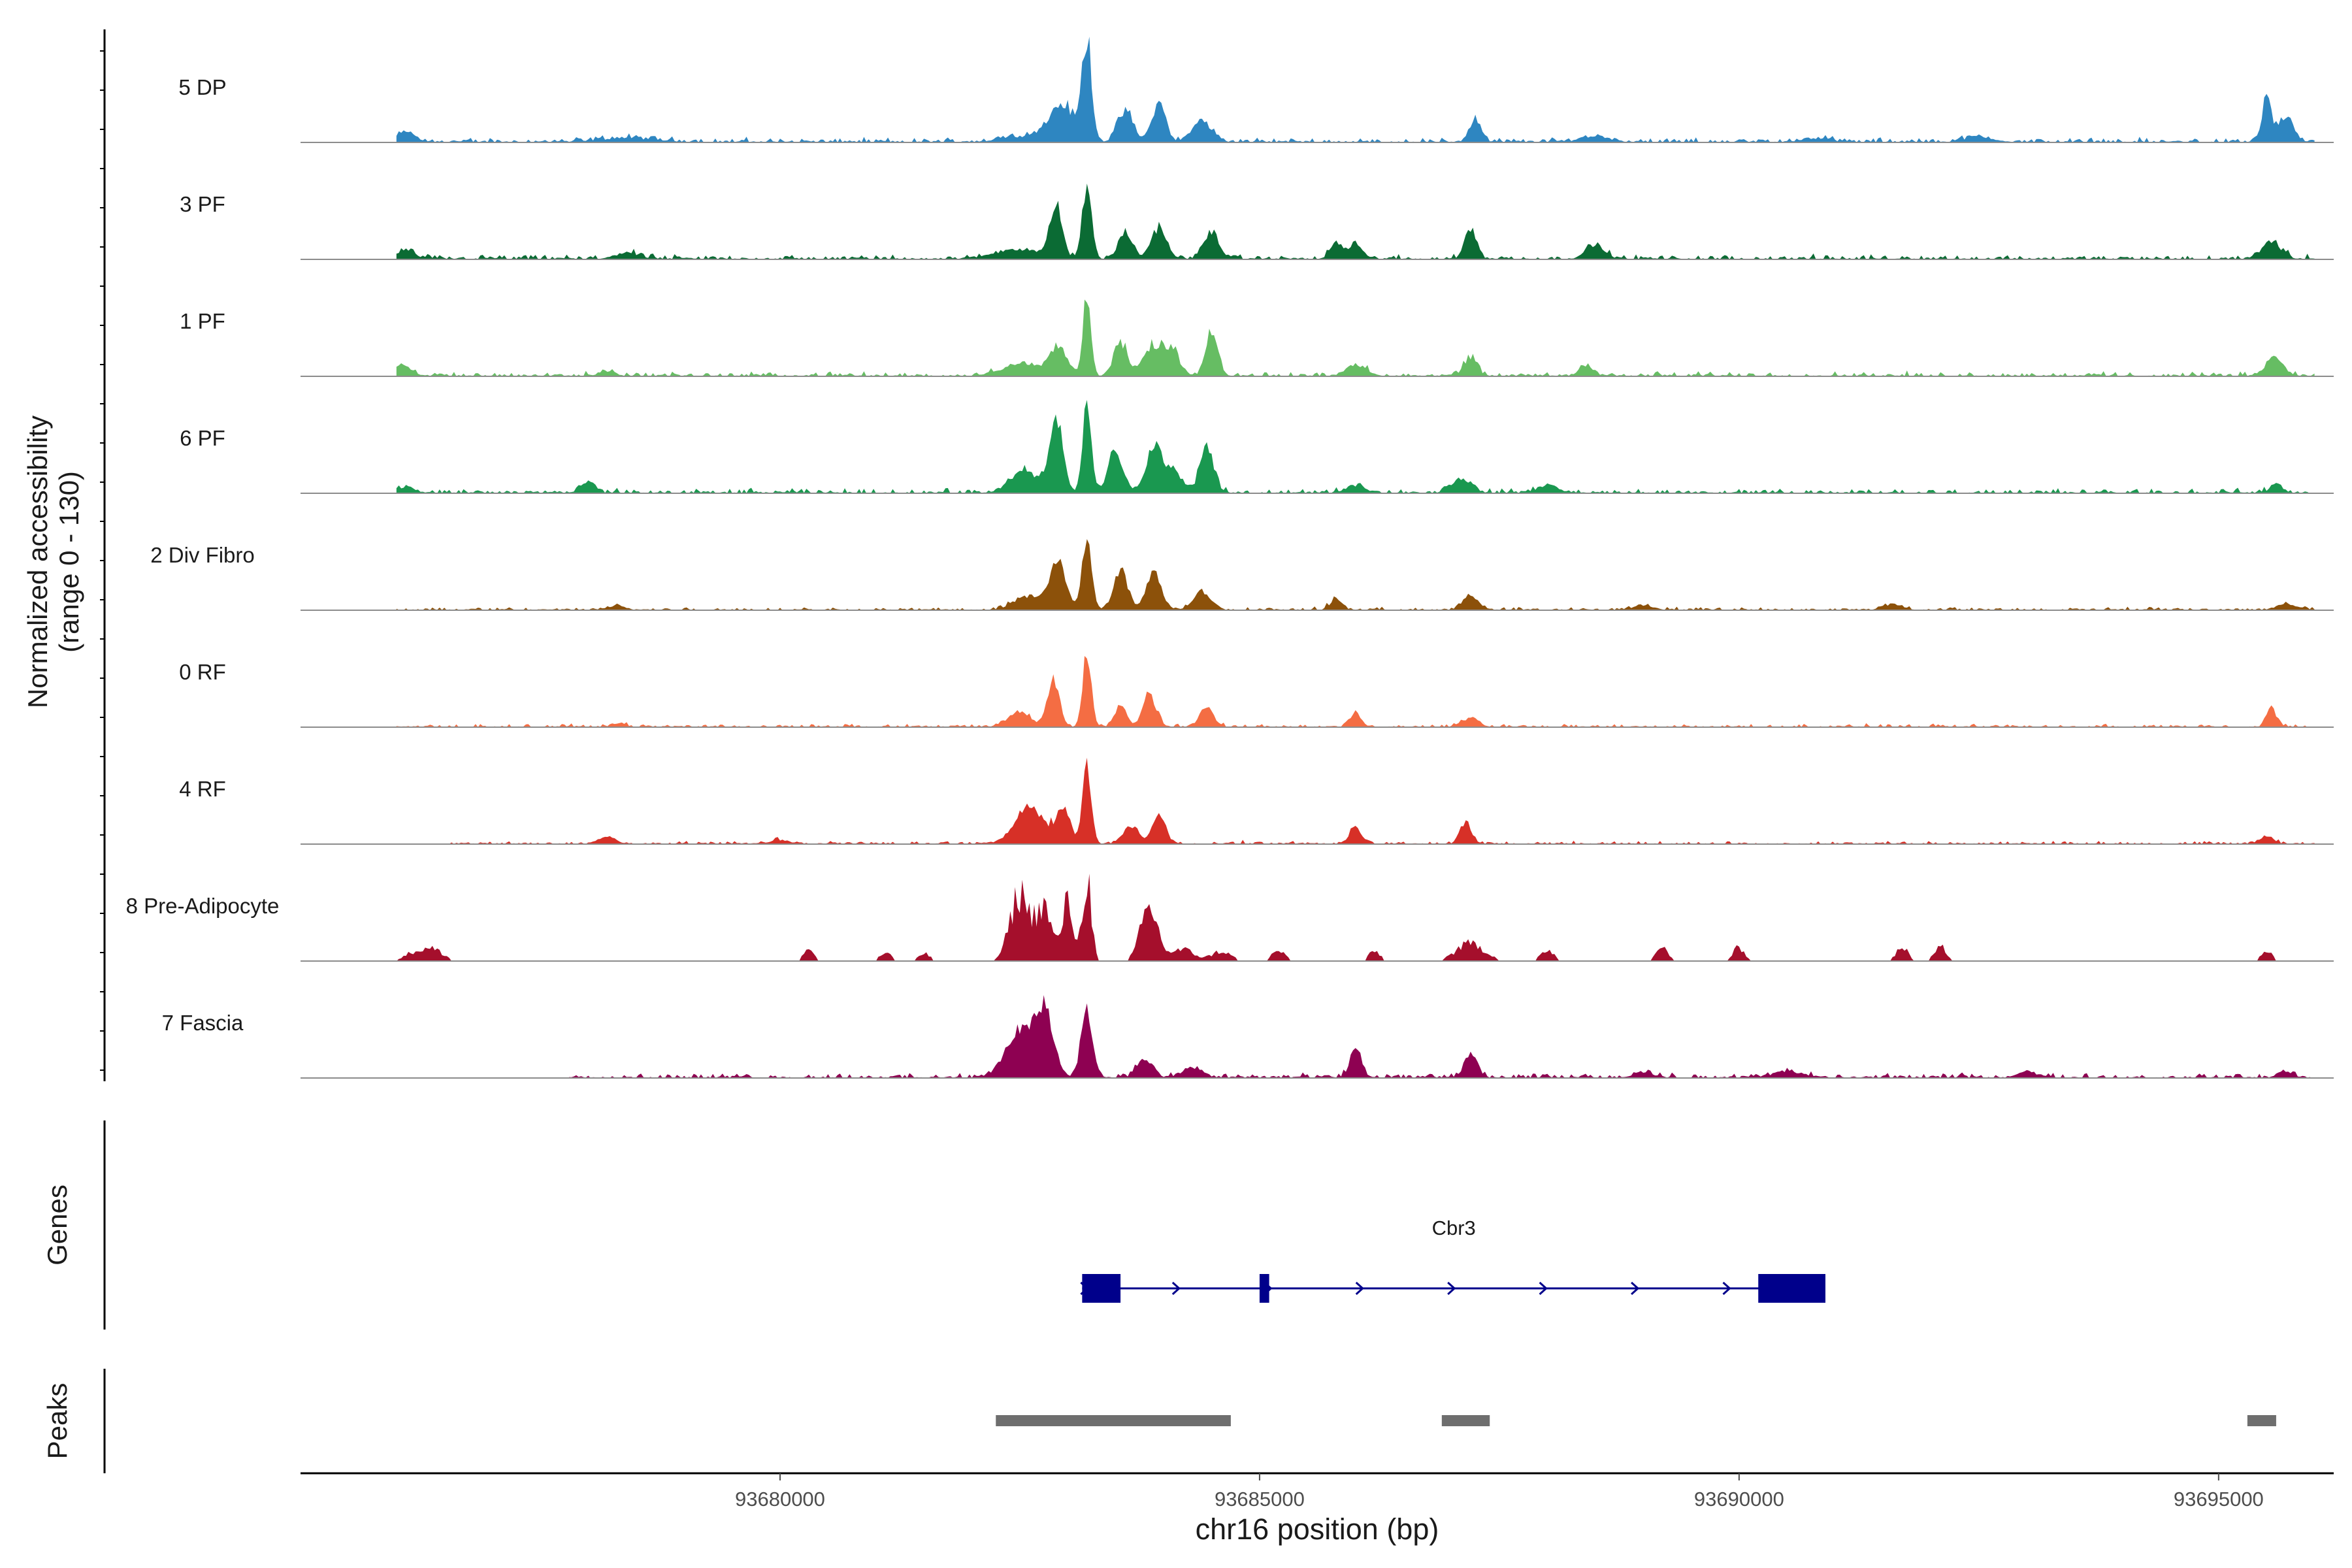 The width and height of the screenshot is (2352, 1568). Describe the element at coordinates (57, 1225) in the screenshot. I see `genes-track-label: Genes` at that location.